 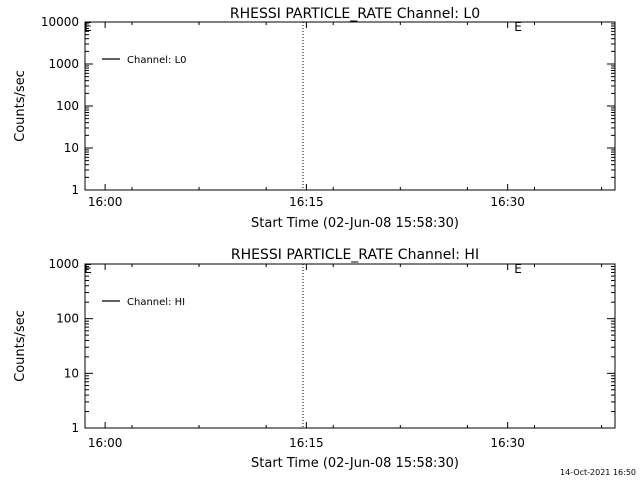 I want to click on legend-label: Channel: HI, so click(x=156, y=302).